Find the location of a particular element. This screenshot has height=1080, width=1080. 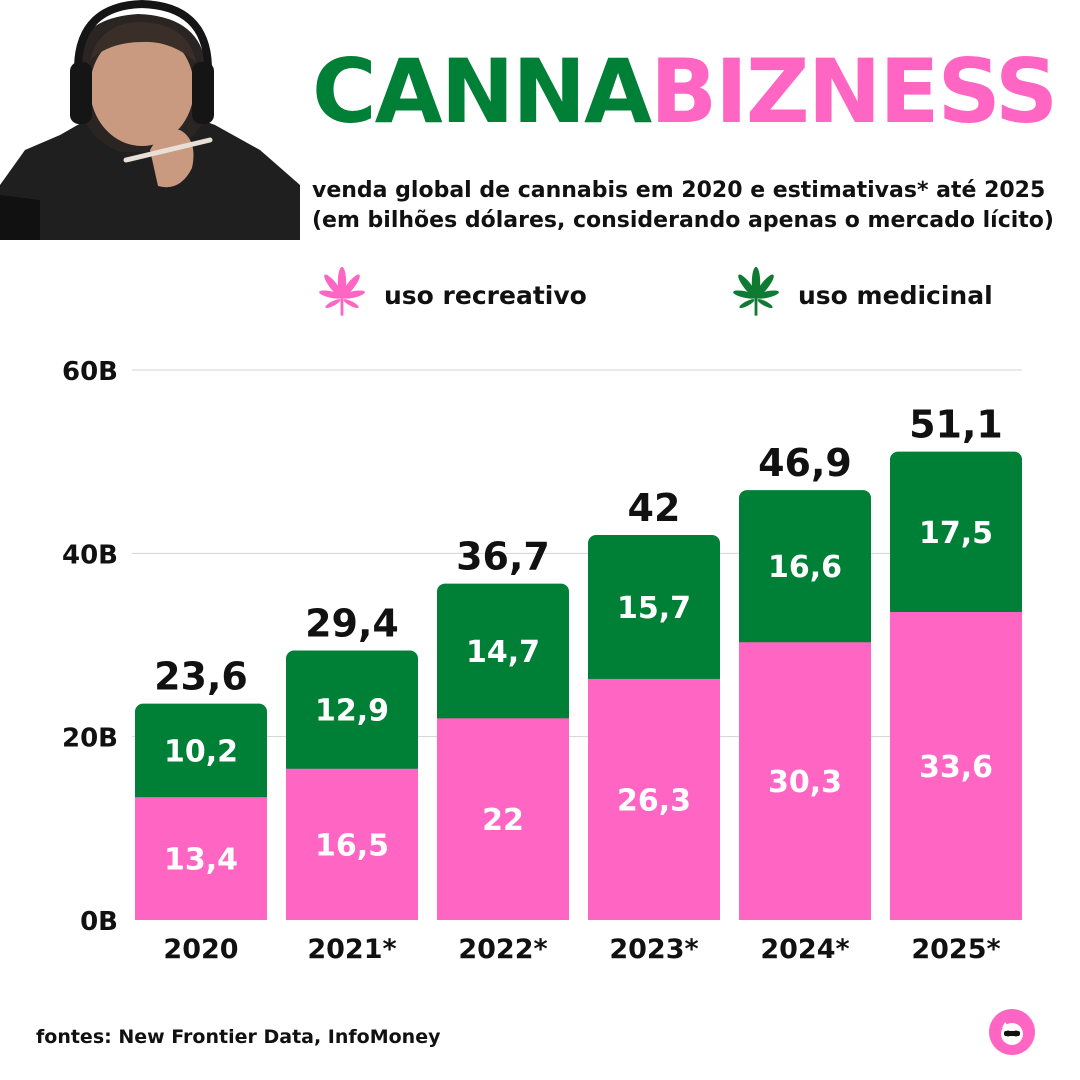

person-photo is located at coordinates (150, 120).